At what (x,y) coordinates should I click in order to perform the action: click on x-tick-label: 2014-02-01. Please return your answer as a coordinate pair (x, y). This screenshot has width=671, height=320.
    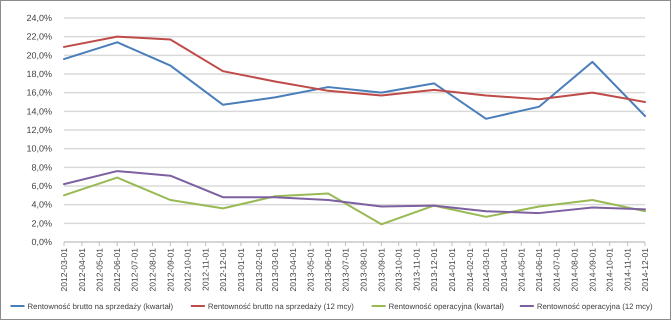
    Looking at the image, I should click on (469, 270).